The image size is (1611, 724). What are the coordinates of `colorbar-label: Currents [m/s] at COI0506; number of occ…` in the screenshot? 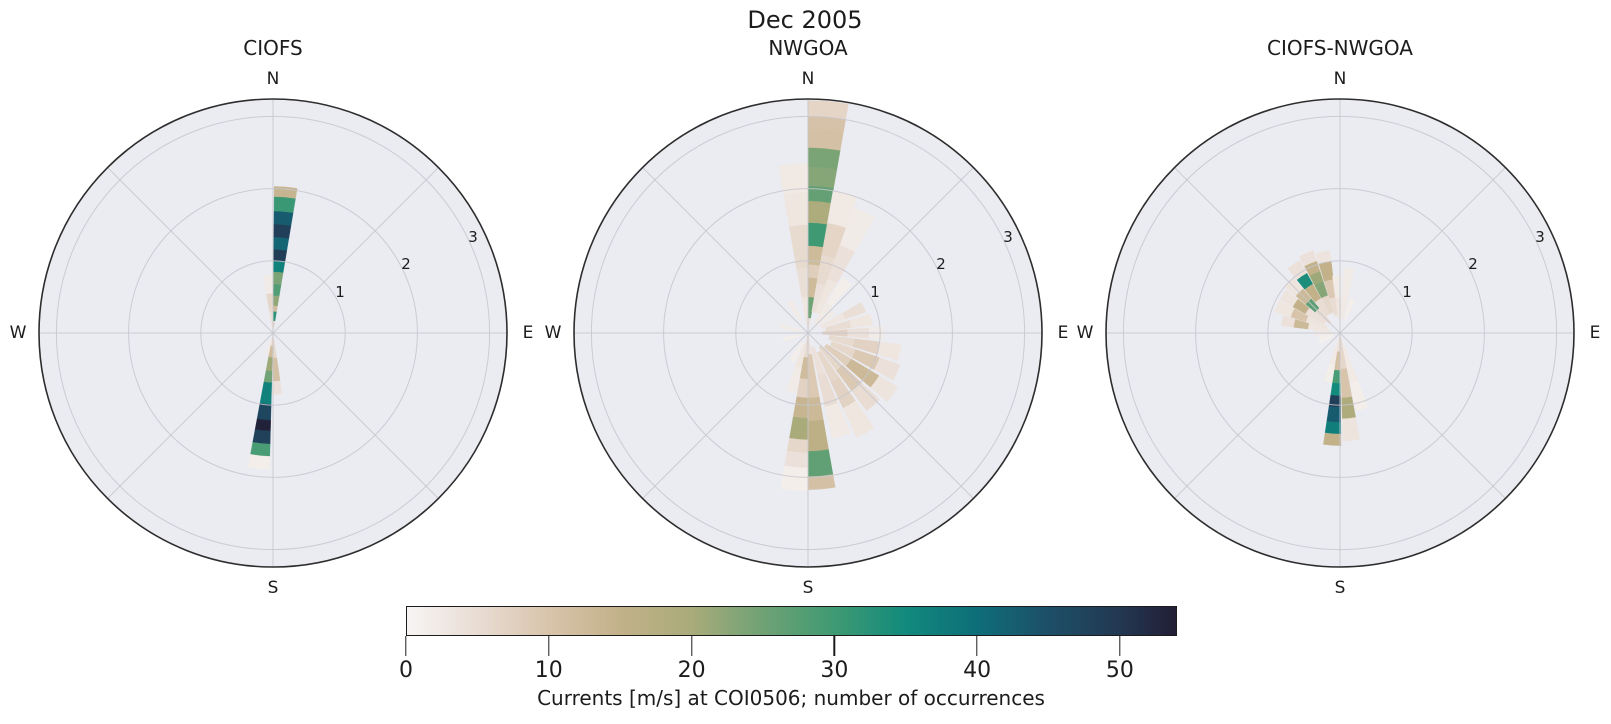 It's located at (791, 698).